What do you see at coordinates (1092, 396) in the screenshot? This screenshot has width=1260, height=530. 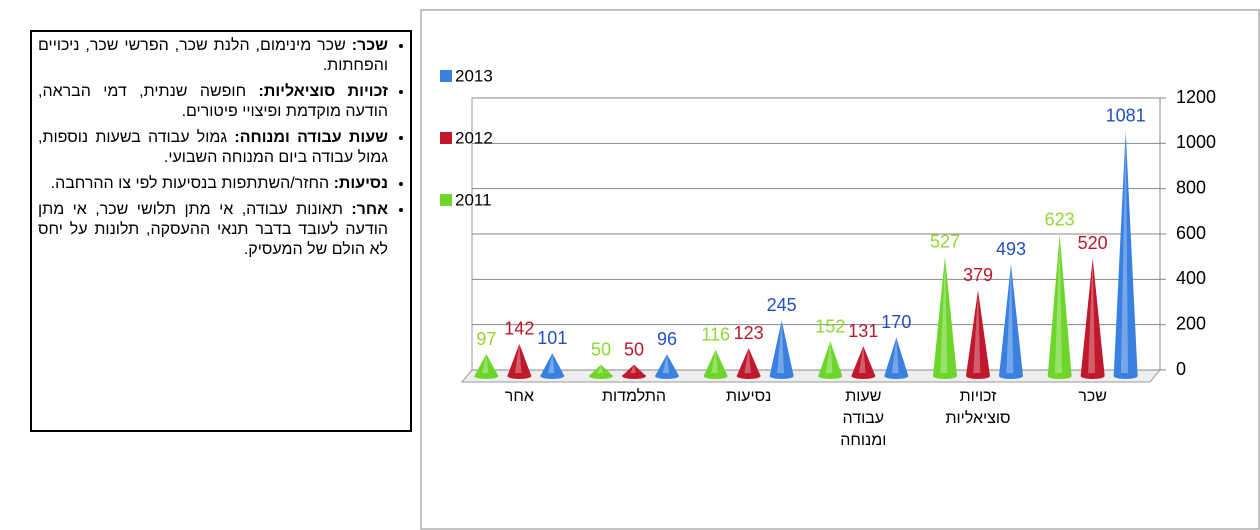 I see `x-tick-label: שכר` at bounding box center [1092, 396].